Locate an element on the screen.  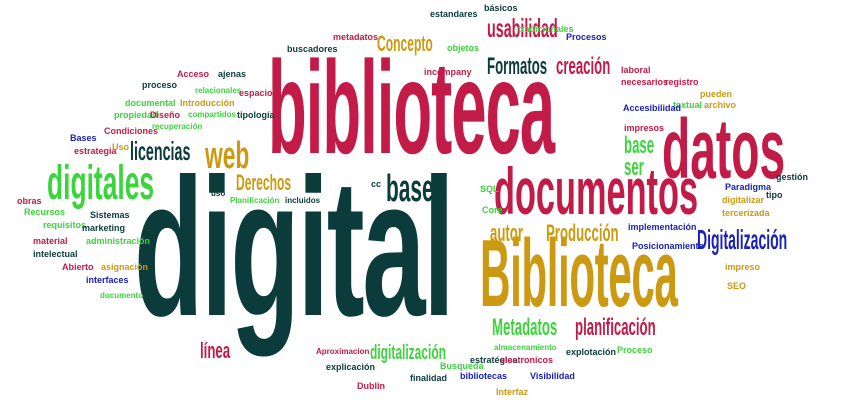
cloud-word-busqueda: Busqueda is located at coordinates (462, 366).